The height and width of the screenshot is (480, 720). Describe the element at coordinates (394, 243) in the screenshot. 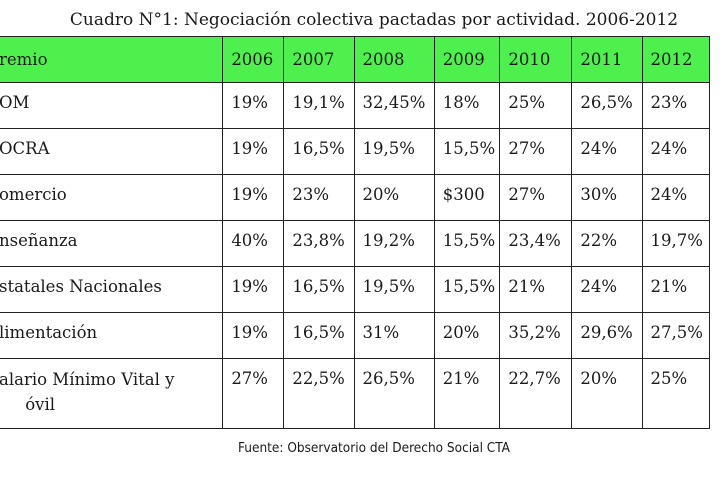

I see `value-cell: 19,2%` at that location.